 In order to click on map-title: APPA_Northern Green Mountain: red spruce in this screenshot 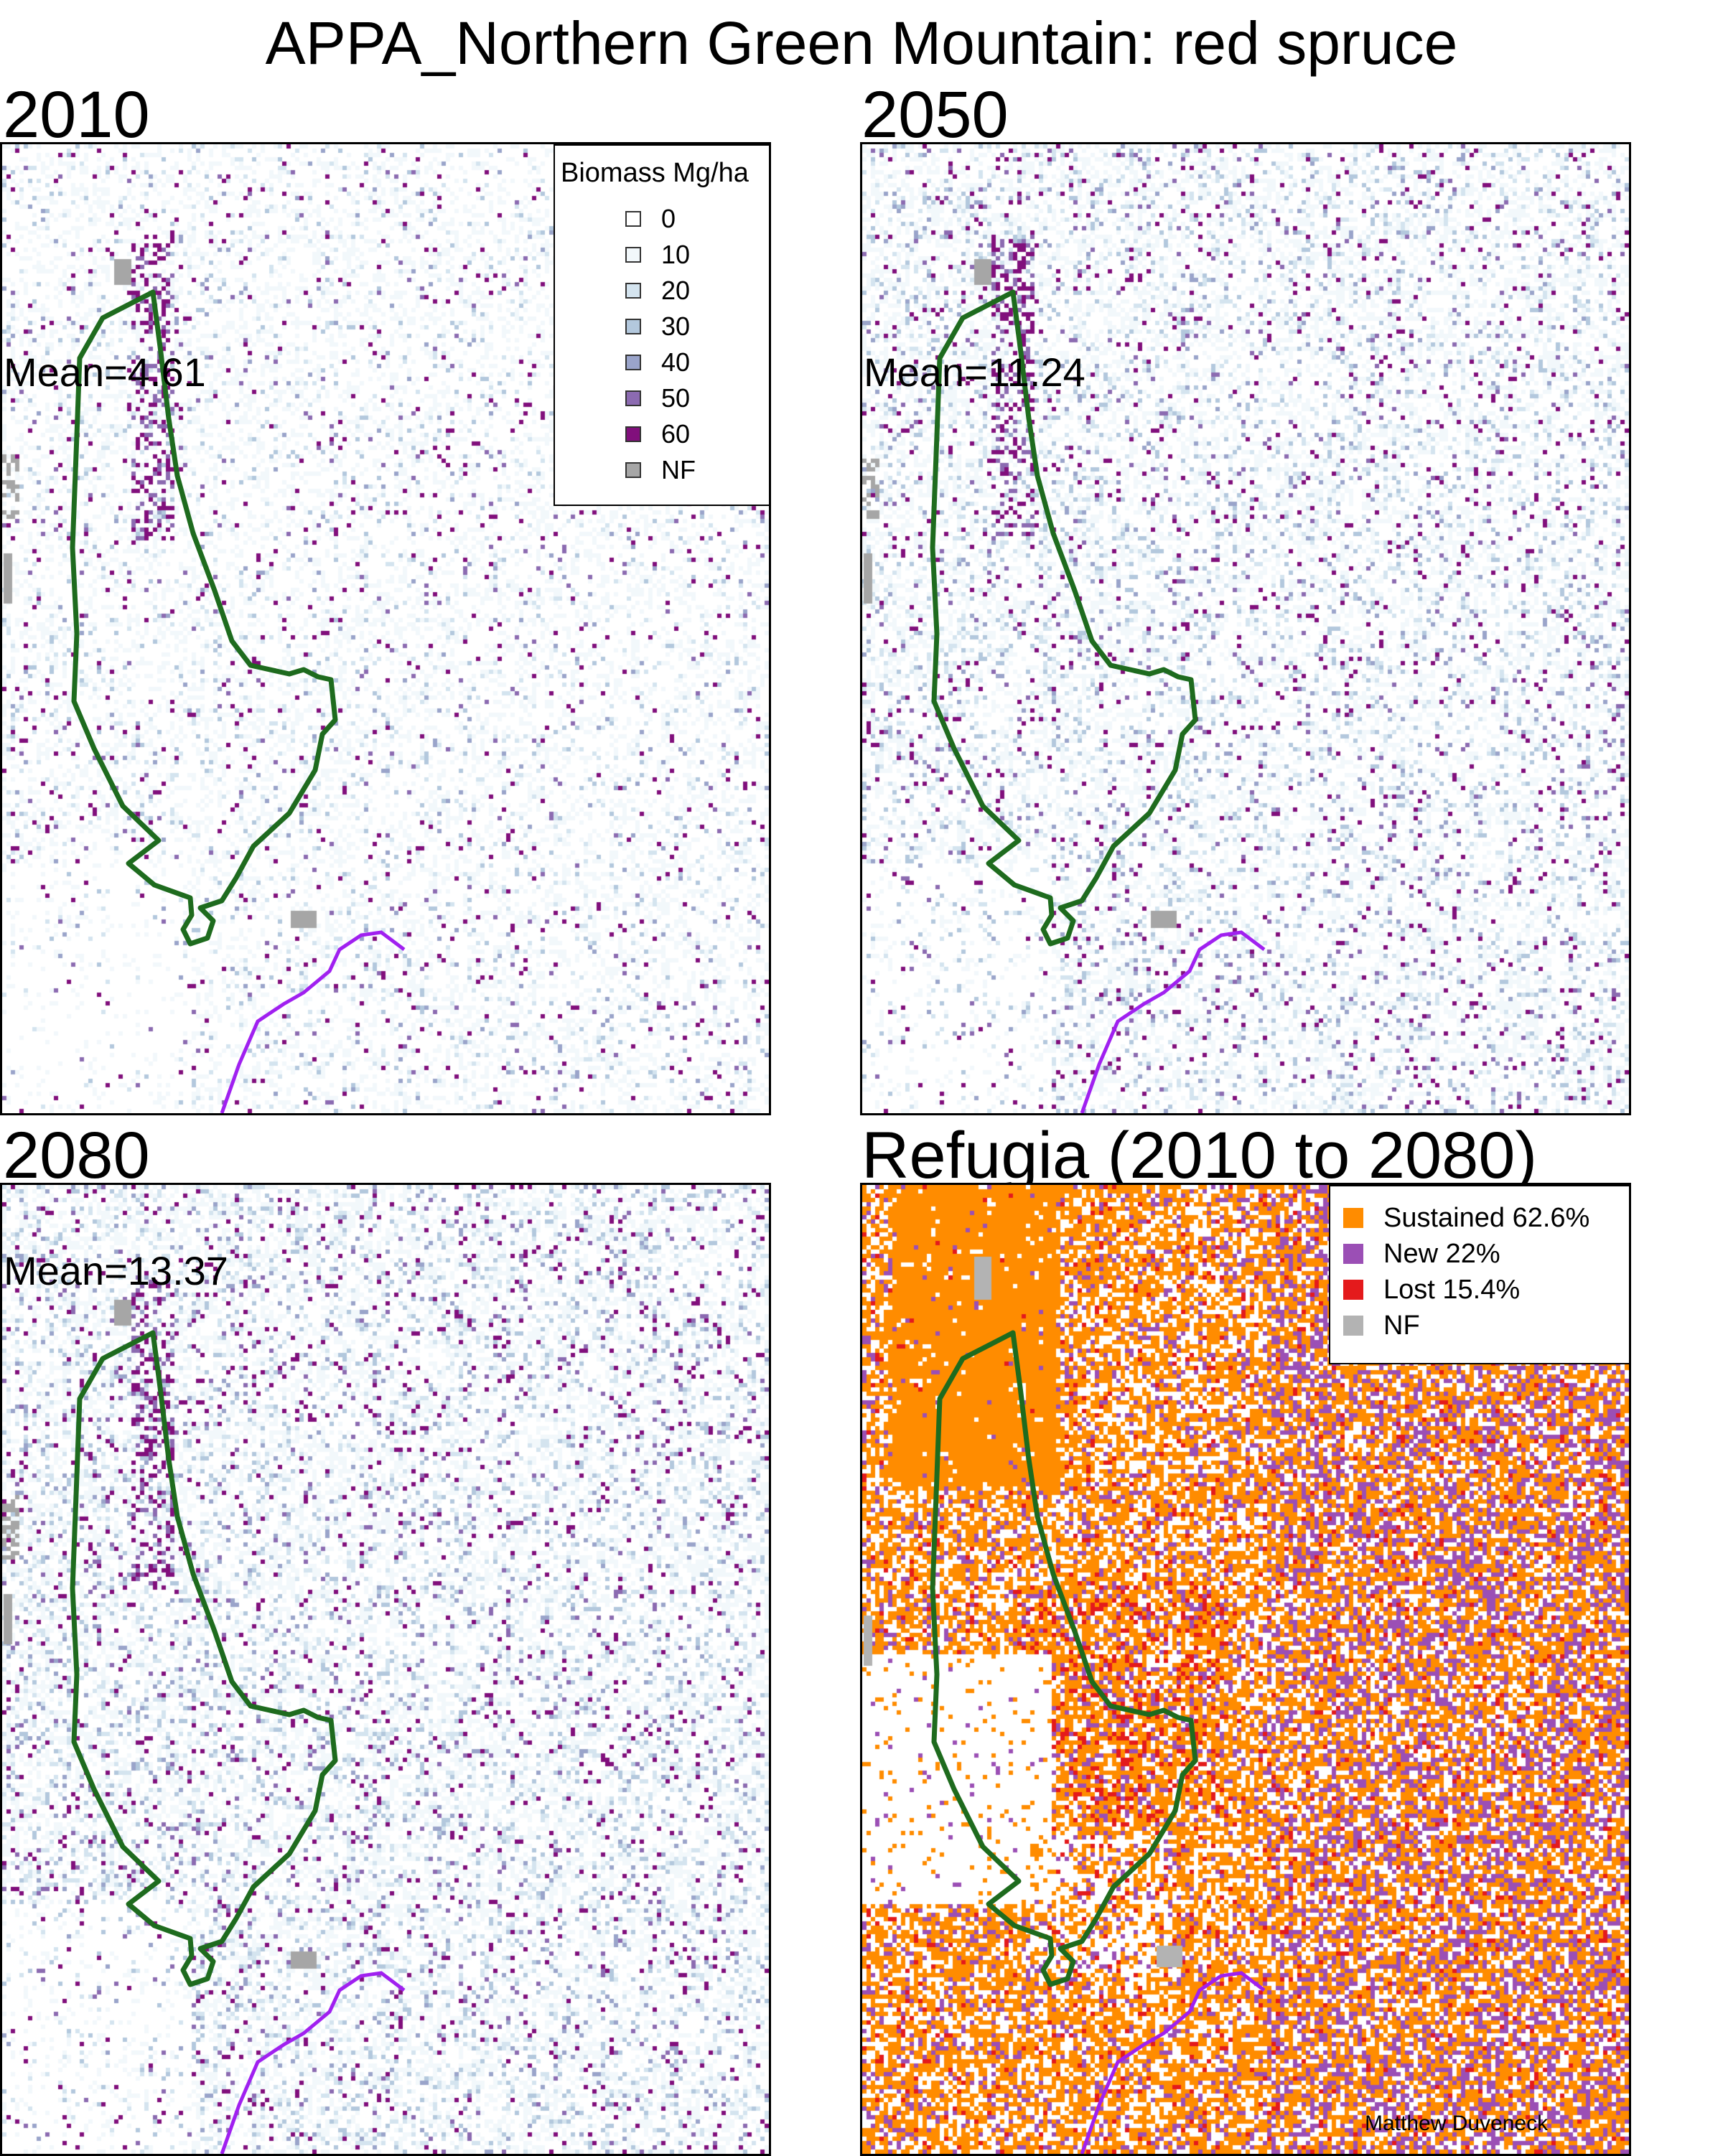, I will do `click(861, 43)`.